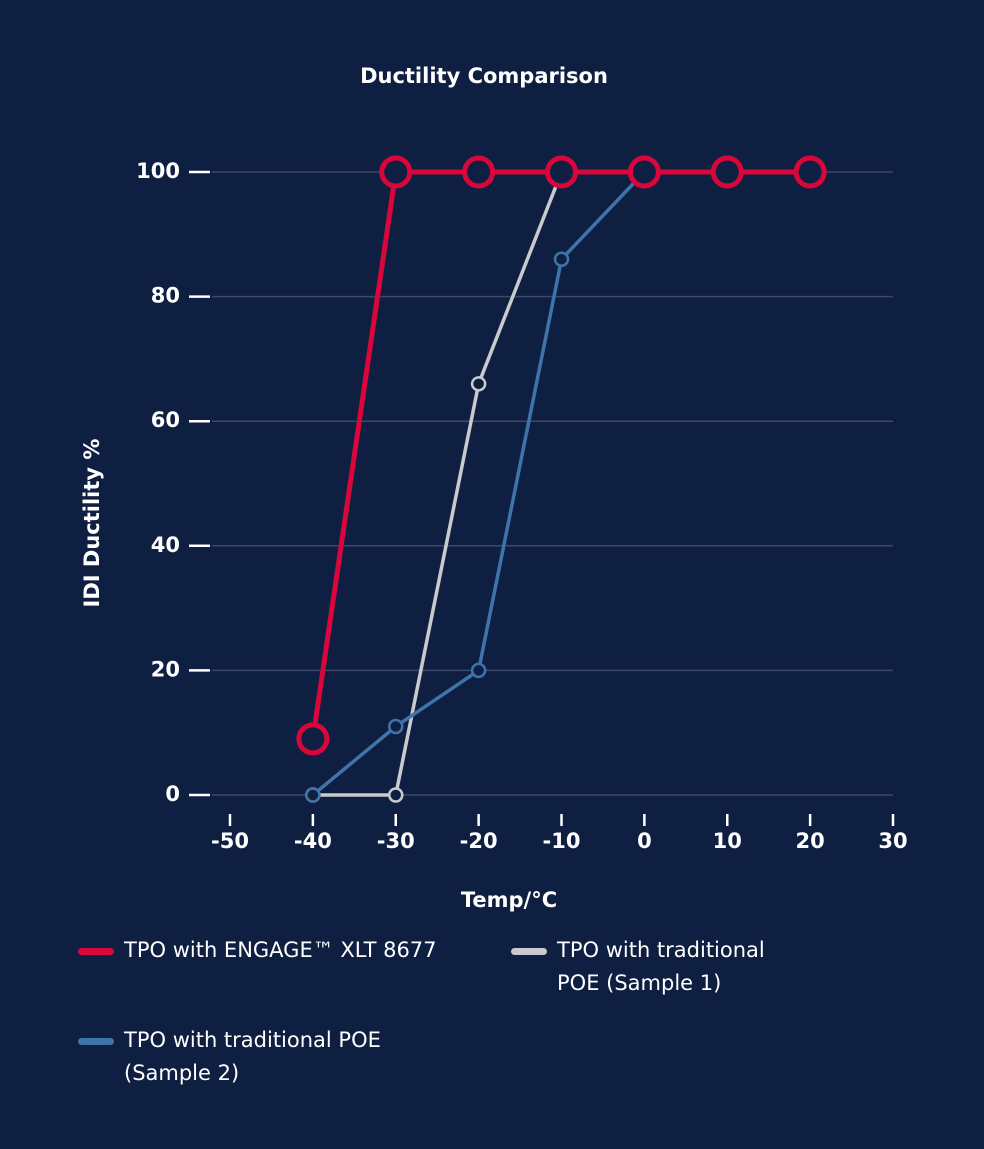 This screenshot has width=984, height=1149. I want to click on x-tick-label: -10, so click(562, 841).